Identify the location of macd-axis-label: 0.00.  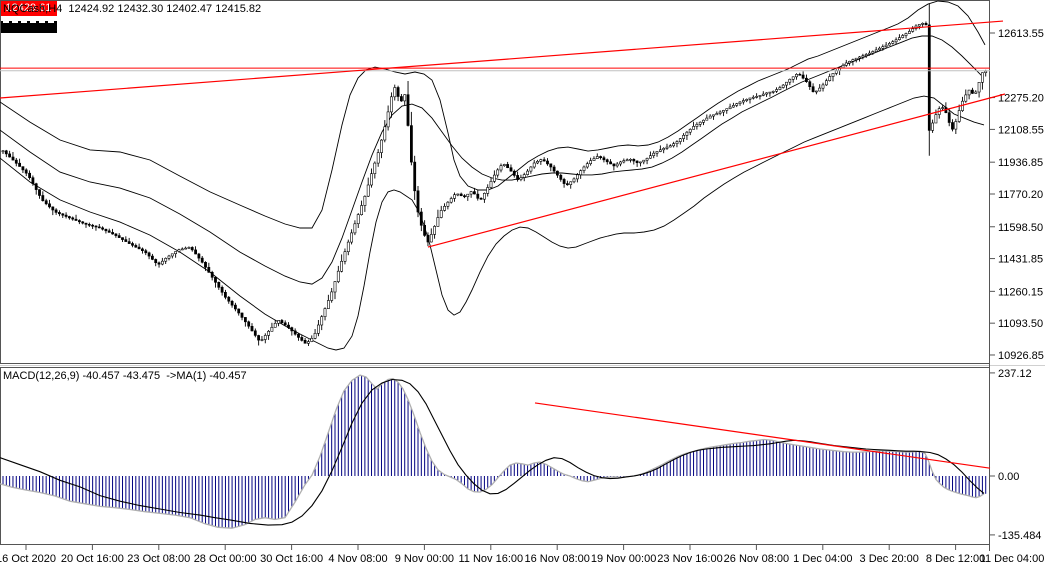
(1008, 477).